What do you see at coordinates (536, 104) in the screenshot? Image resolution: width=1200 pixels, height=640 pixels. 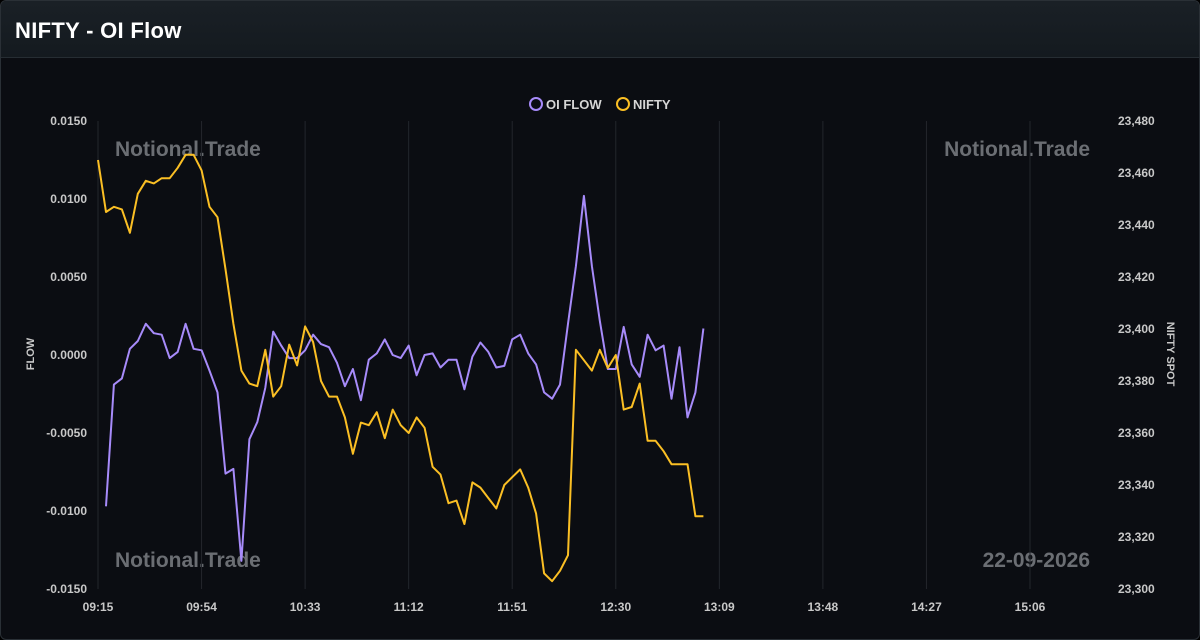 I see `legend-oi-flow-marker` at bounding box center [536, 104].